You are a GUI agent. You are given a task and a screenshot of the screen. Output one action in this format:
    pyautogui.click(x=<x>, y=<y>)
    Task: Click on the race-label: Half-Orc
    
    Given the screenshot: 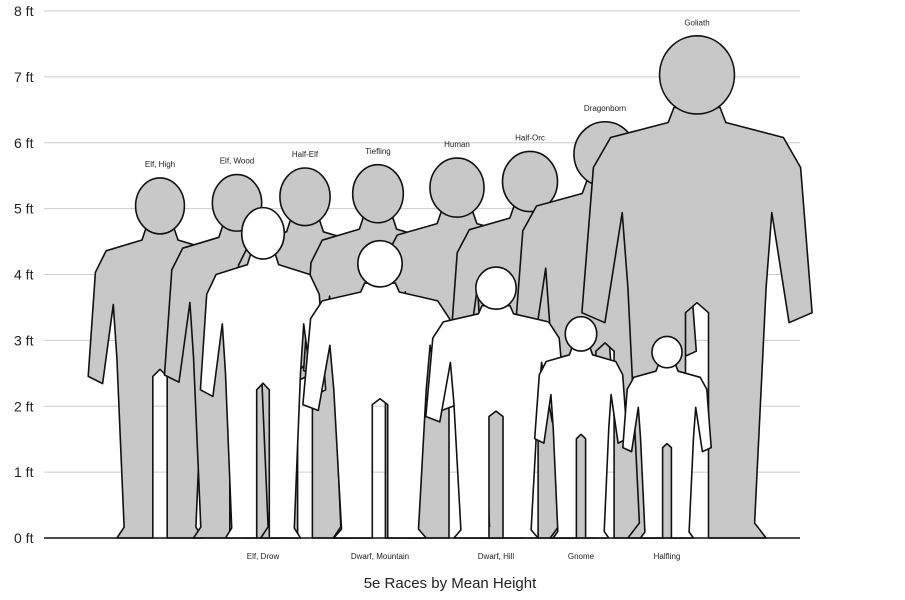 What is the action you would take?
    pyautogui.click(x=530, y=138)
    